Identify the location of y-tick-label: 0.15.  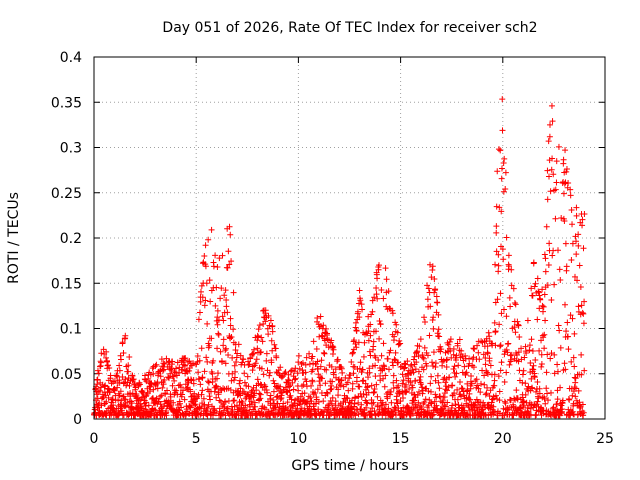
(66, 284).